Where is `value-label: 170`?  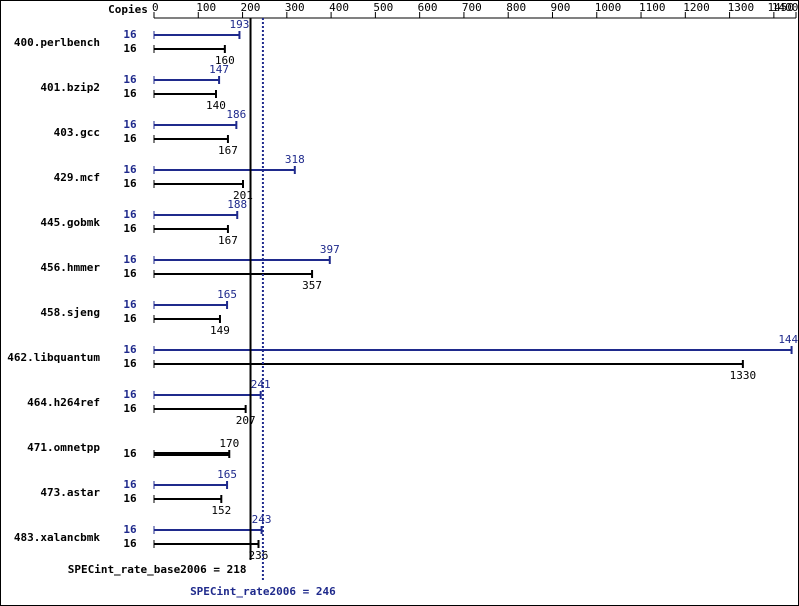 value-label: 170 is located at coordinates (229, 443).